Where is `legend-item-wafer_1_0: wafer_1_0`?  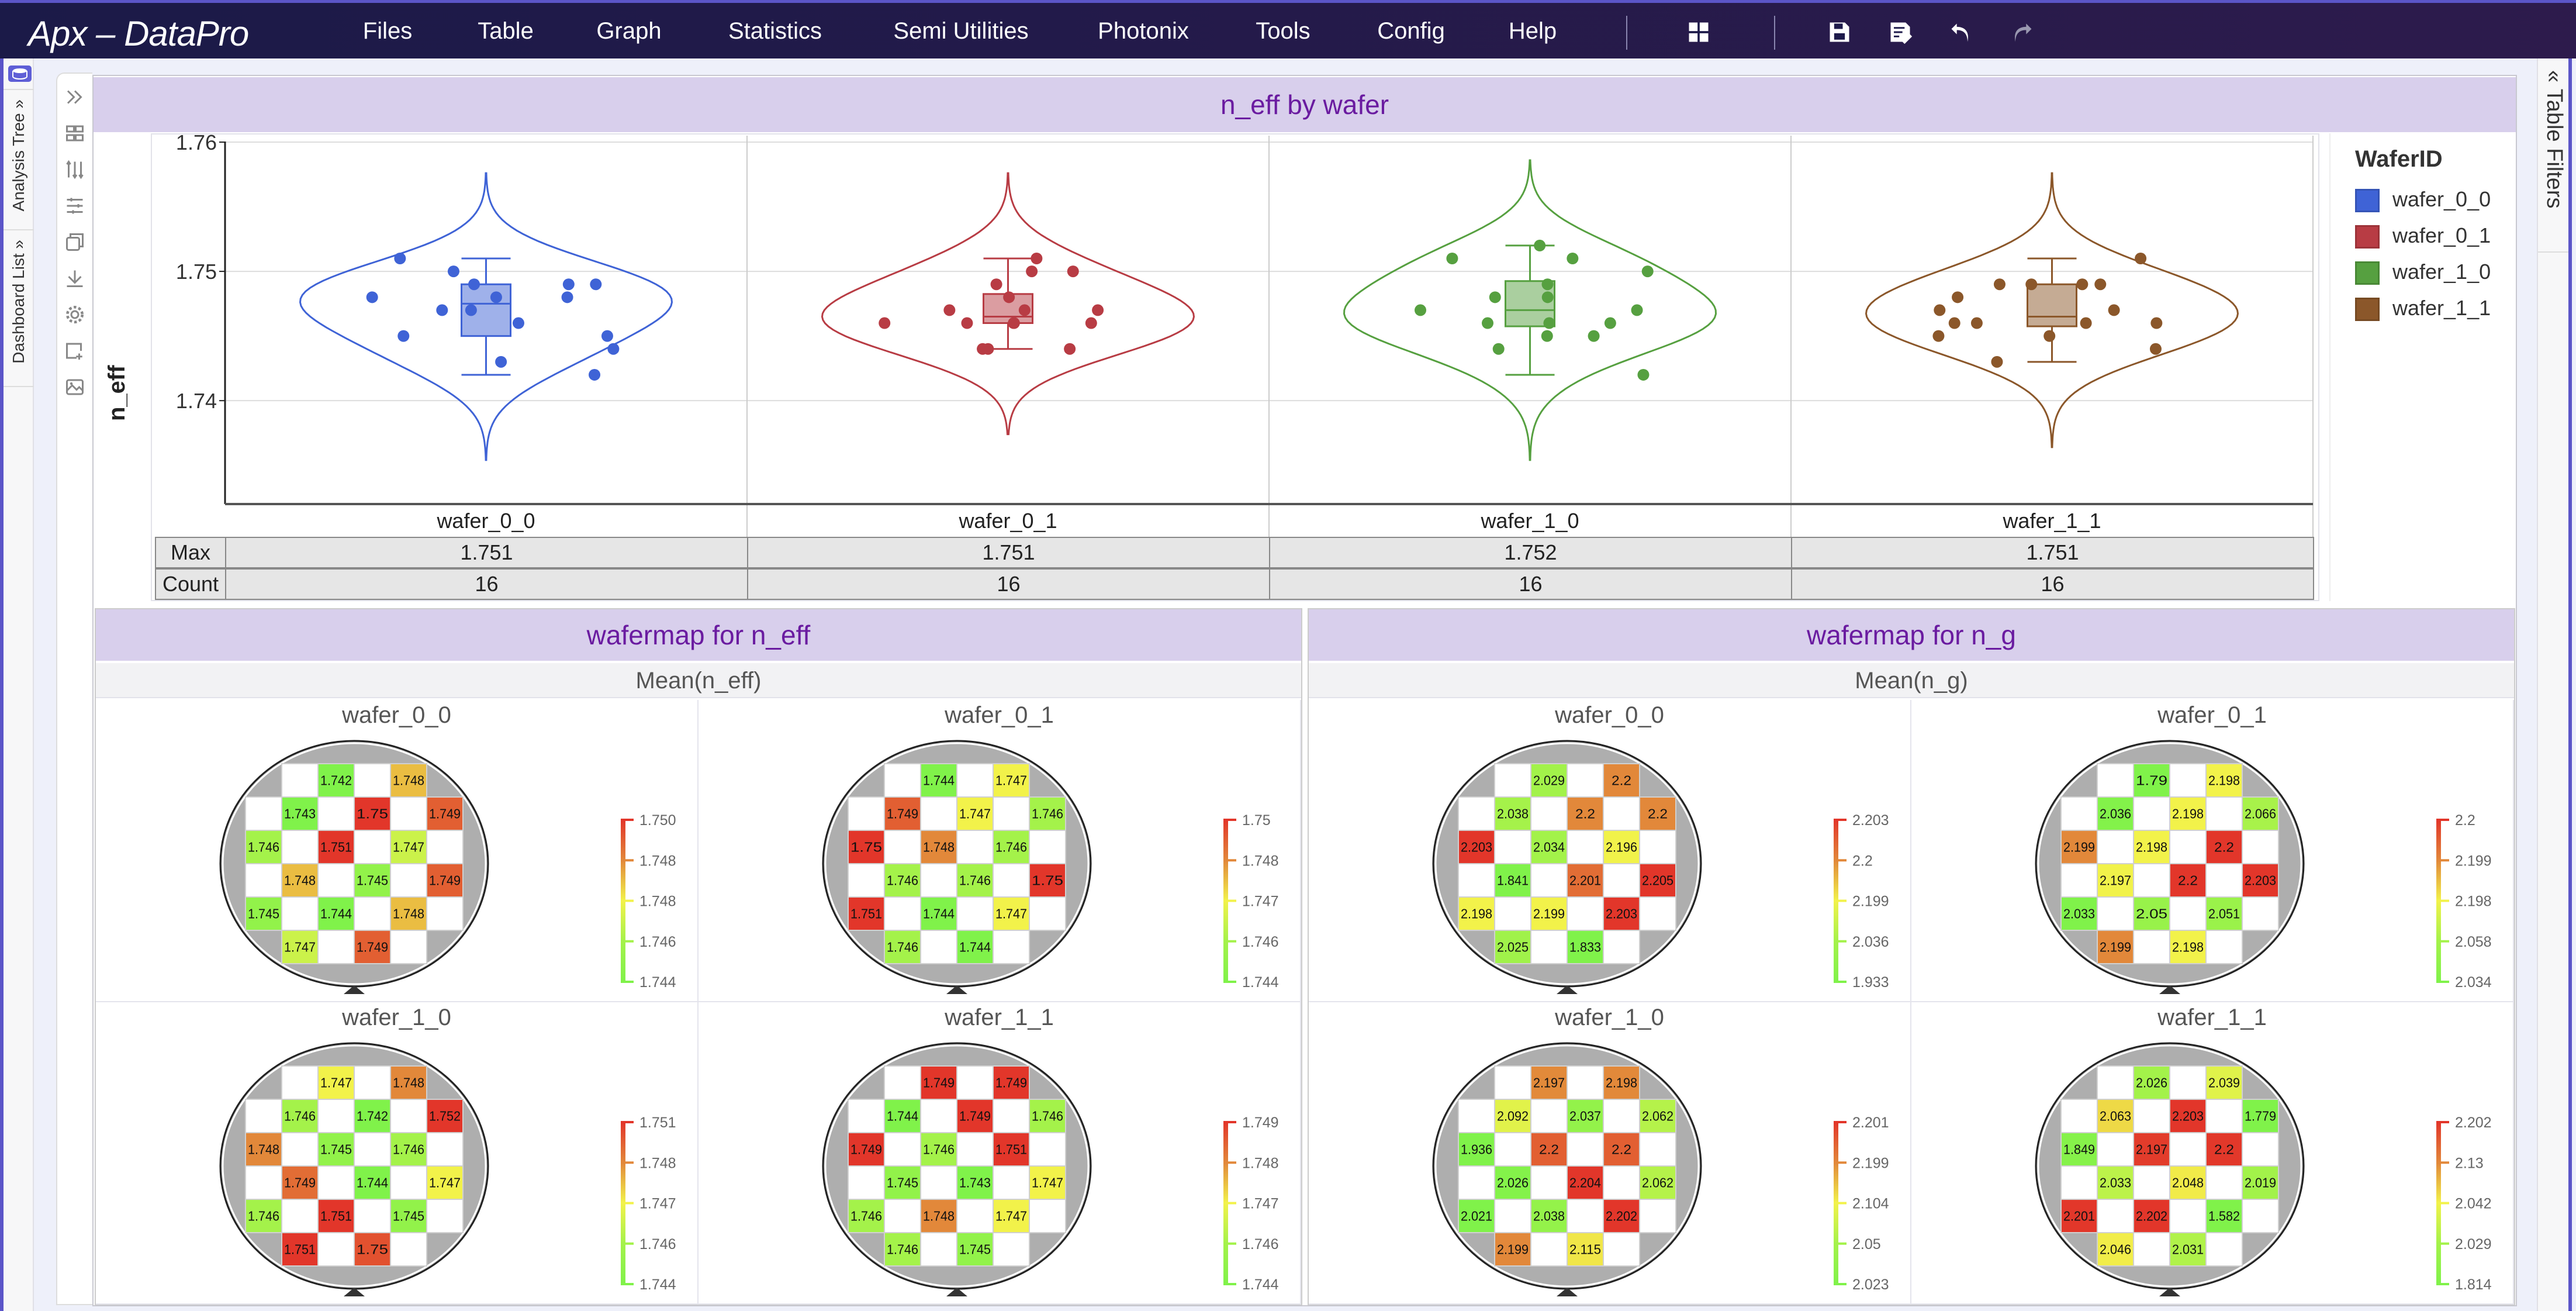
legend-item-wafer_1_0: wafer_1_0 is located at coordinates (2423, 272).